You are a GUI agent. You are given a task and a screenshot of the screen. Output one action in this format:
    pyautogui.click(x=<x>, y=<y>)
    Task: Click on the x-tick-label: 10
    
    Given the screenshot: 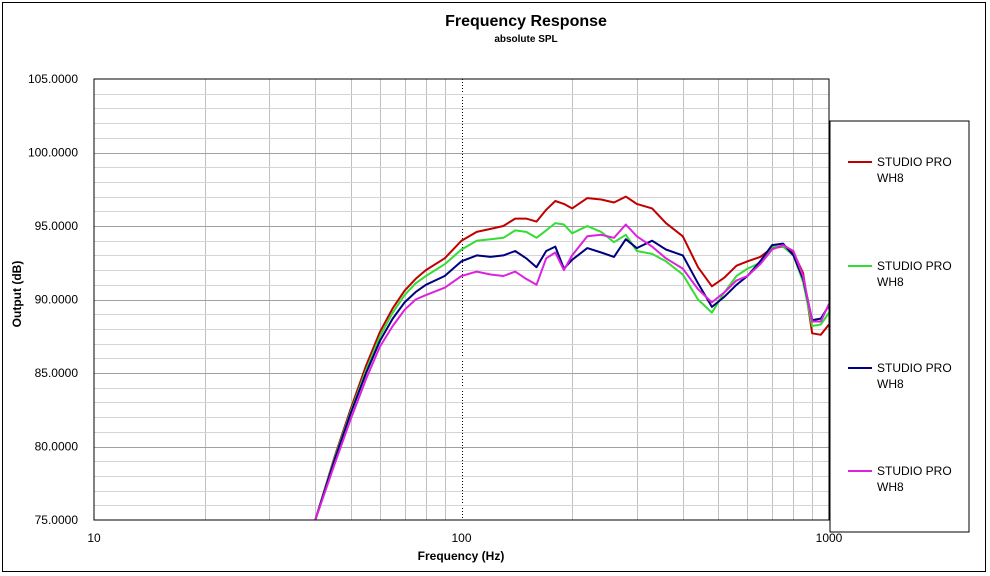 What is the action you would take?
    pyautogui.click(x=94, y=538)
    